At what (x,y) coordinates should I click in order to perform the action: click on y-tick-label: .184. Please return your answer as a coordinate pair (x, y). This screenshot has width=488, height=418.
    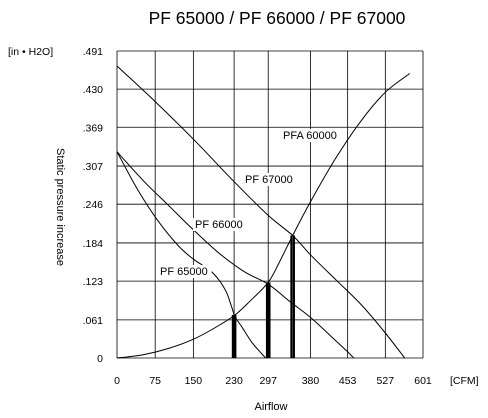
    Looking at the image, I should click on (93, 244).